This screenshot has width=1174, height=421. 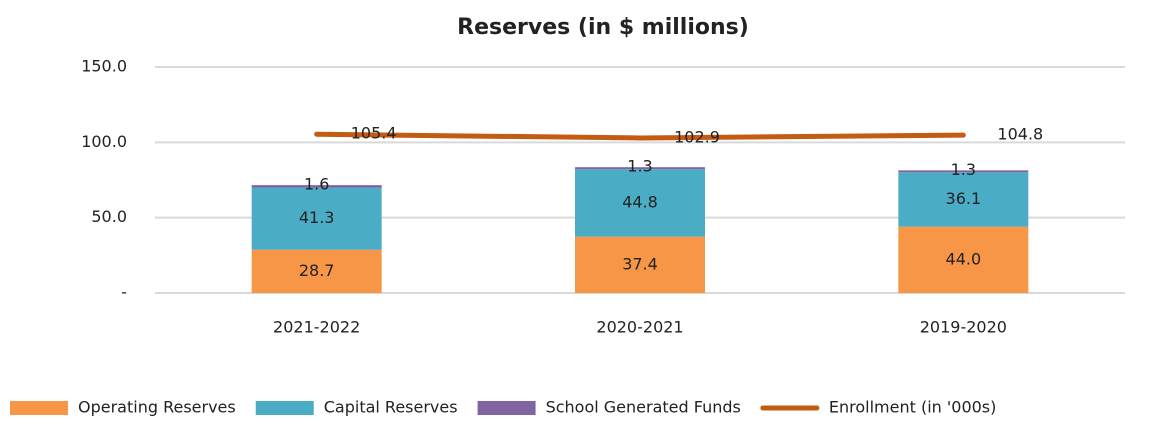 What do you see at coordinates (963, 327) in the screenshot?
I see `x-tick-label: 2019-2020` at bounding box center [963, 327].